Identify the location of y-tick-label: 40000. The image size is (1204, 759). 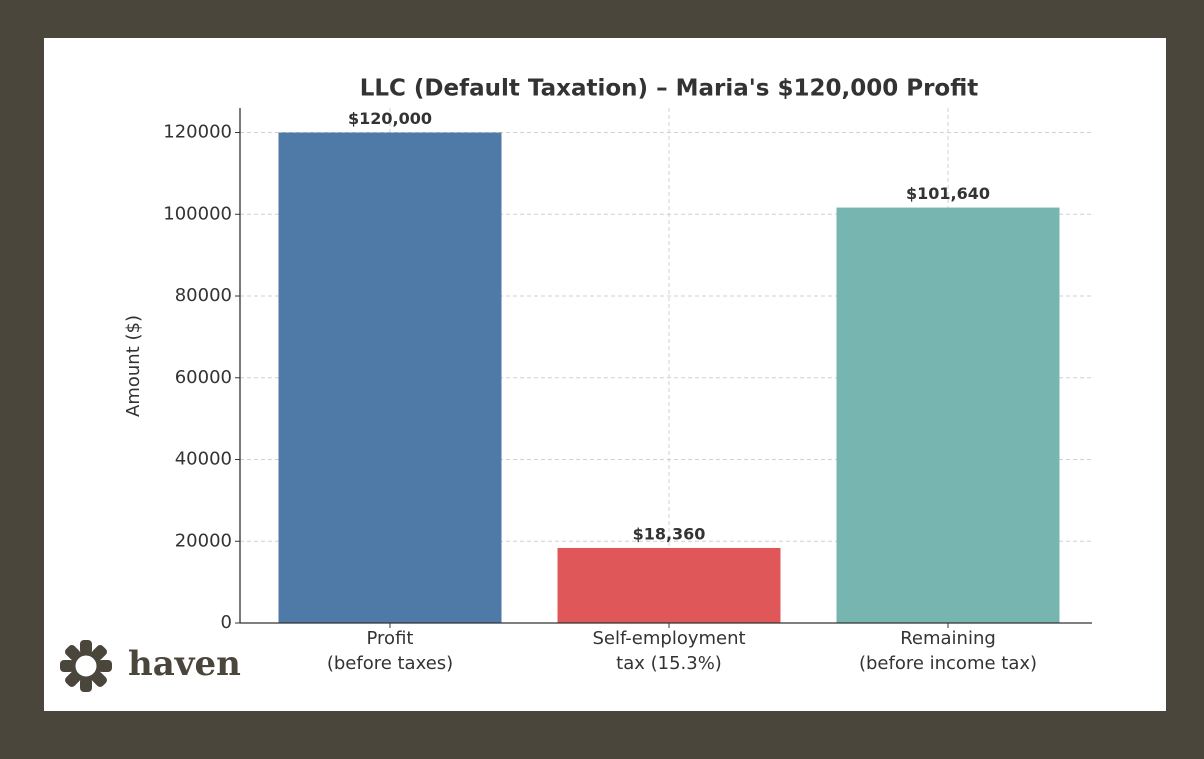
(203, 459).